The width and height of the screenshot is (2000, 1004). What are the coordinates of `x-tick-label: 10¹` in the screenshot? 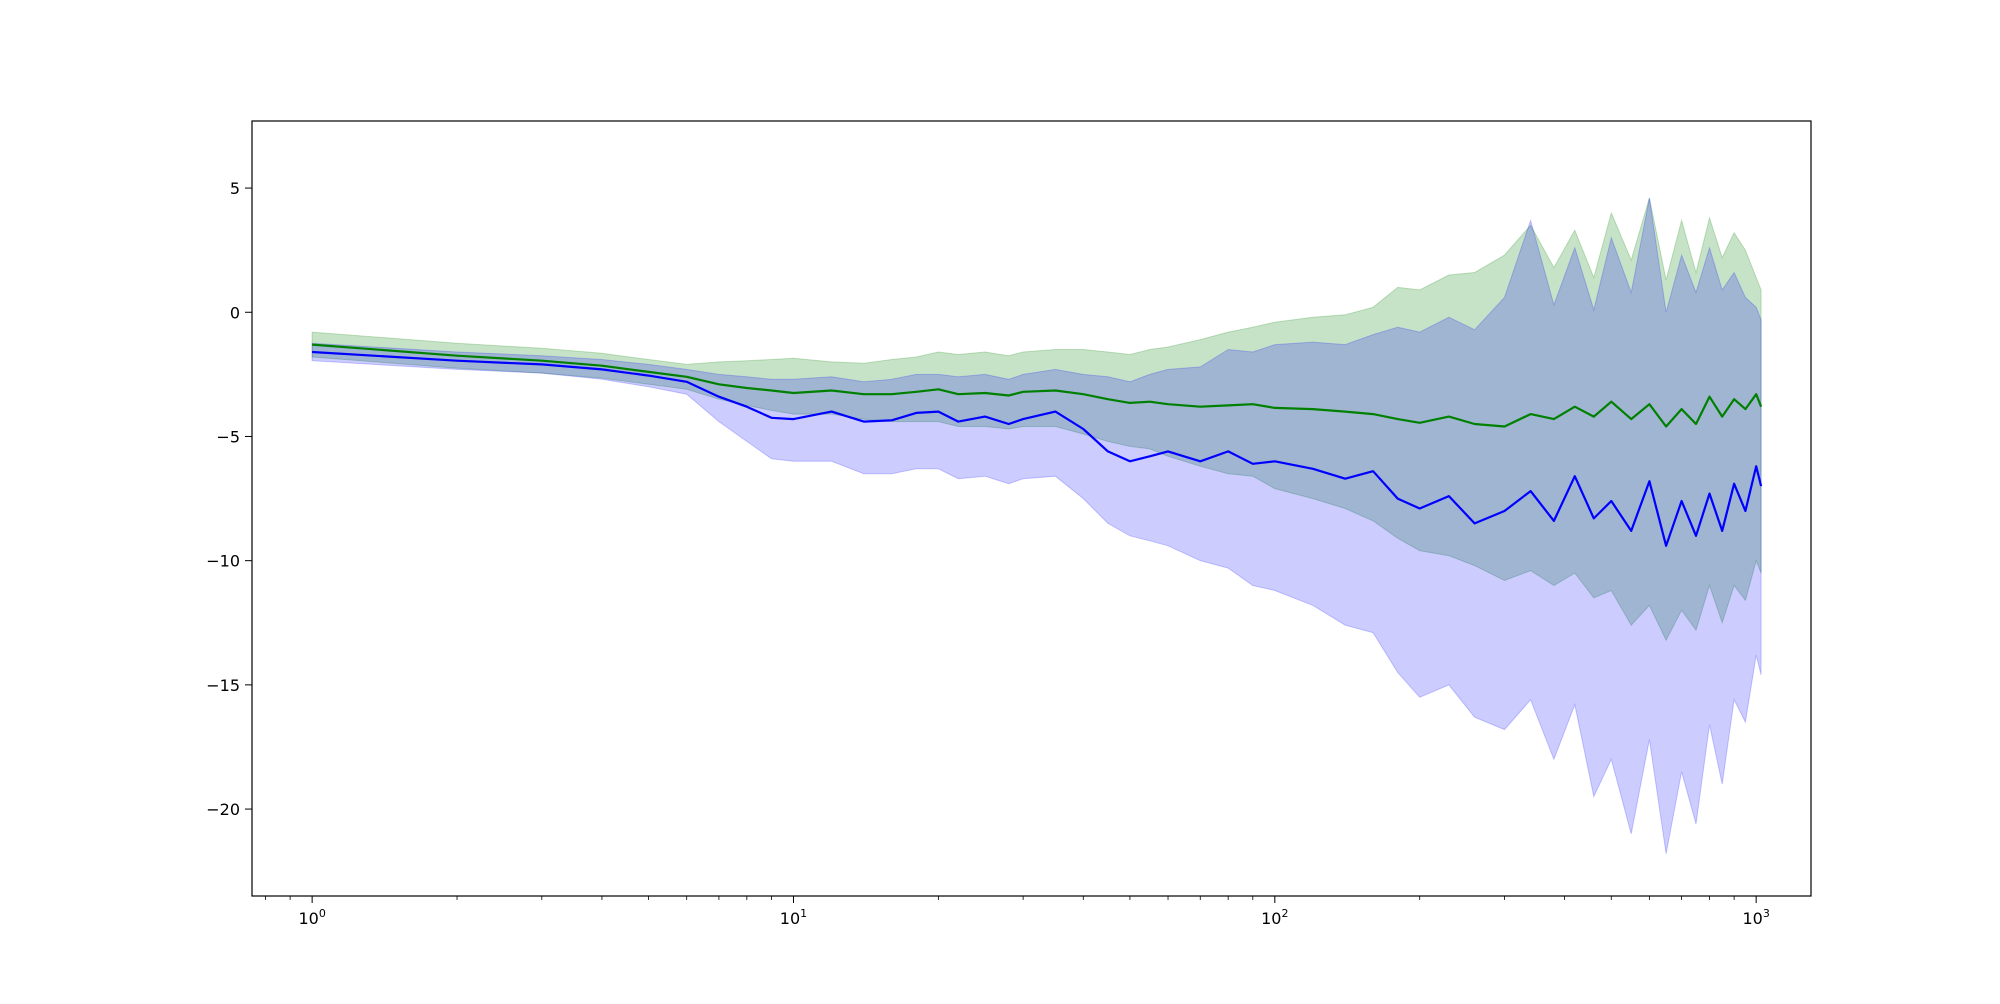 It's located at (793, 917).